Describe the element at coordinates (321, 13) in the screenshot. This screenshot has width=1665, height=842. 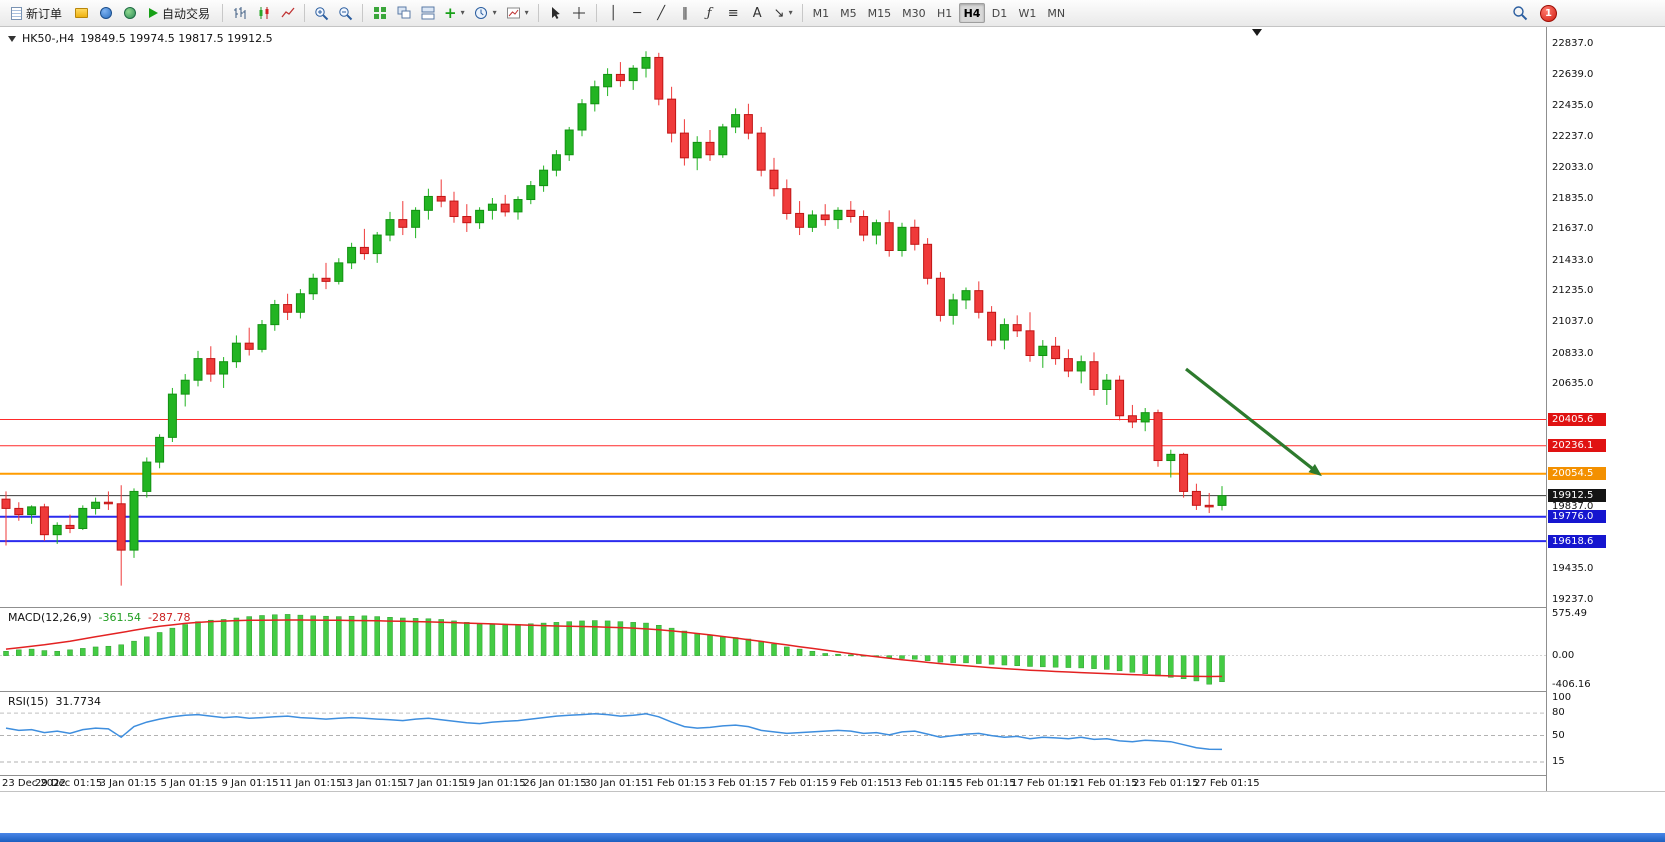
I see `zoom-in-button` at that location.